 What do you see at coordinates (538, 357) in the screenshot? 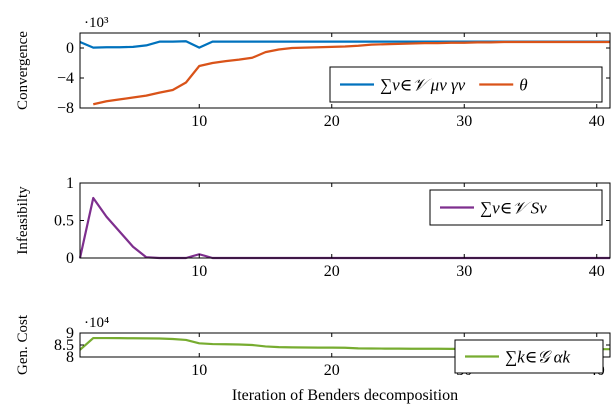
I see `legend-label: ∑k∈𝒢 αk` at bounding box center [538, 357].